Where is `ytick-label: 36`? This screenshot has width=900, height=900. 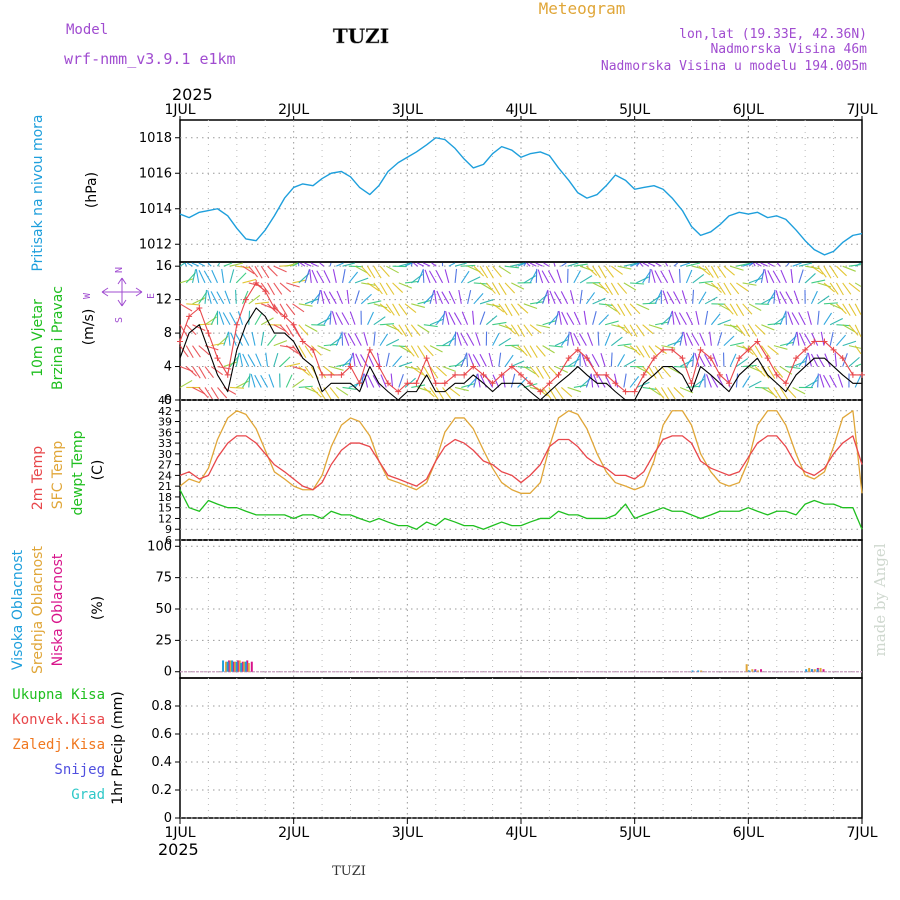
ytick-label: 36 is located at coordinates (165, 432).